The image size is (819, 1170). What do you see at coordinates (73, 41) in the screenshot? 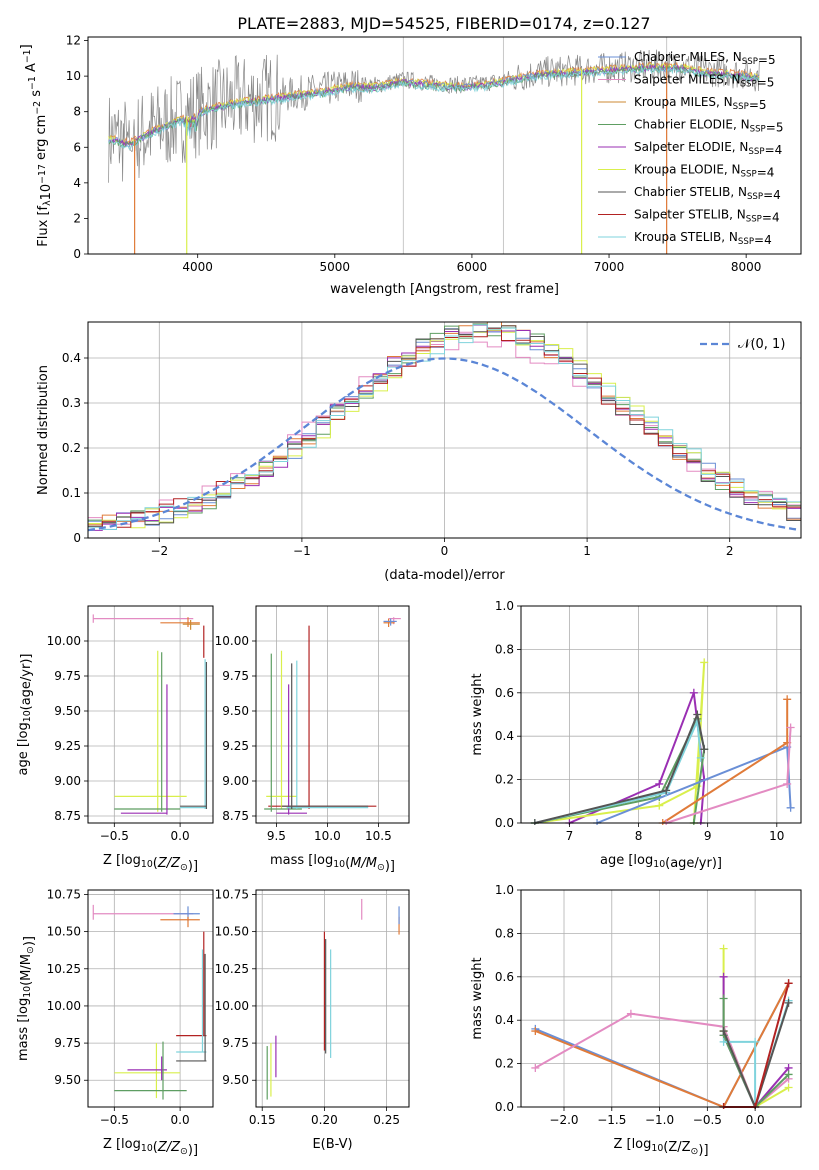
I see `y-tick-label: 12` at bounding box center [73, 41].